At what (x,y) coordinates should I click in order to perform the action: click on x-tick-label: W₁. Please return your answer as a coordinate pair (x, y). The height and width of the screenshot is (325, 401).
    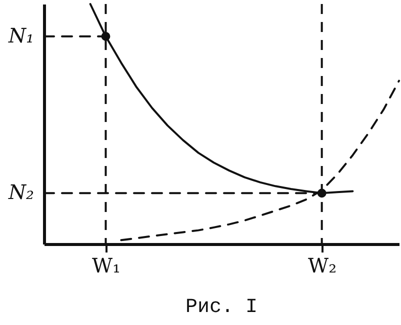
    Looking at the image, I should click on (106, 266).